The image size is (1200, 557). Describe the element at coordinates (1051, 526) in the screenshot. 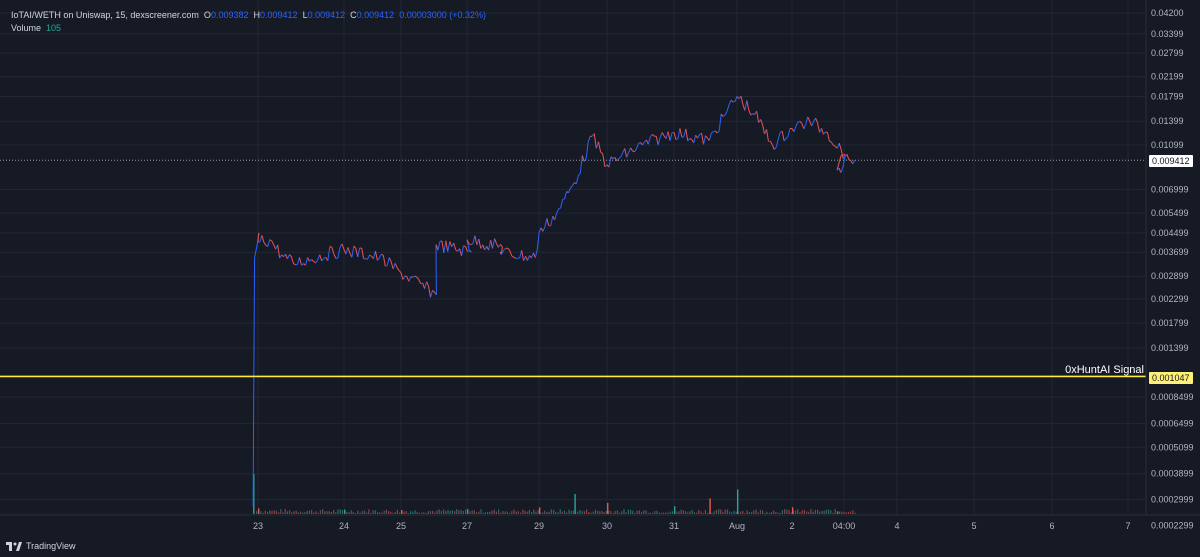

I see `time-tick-label: 6` at that location.